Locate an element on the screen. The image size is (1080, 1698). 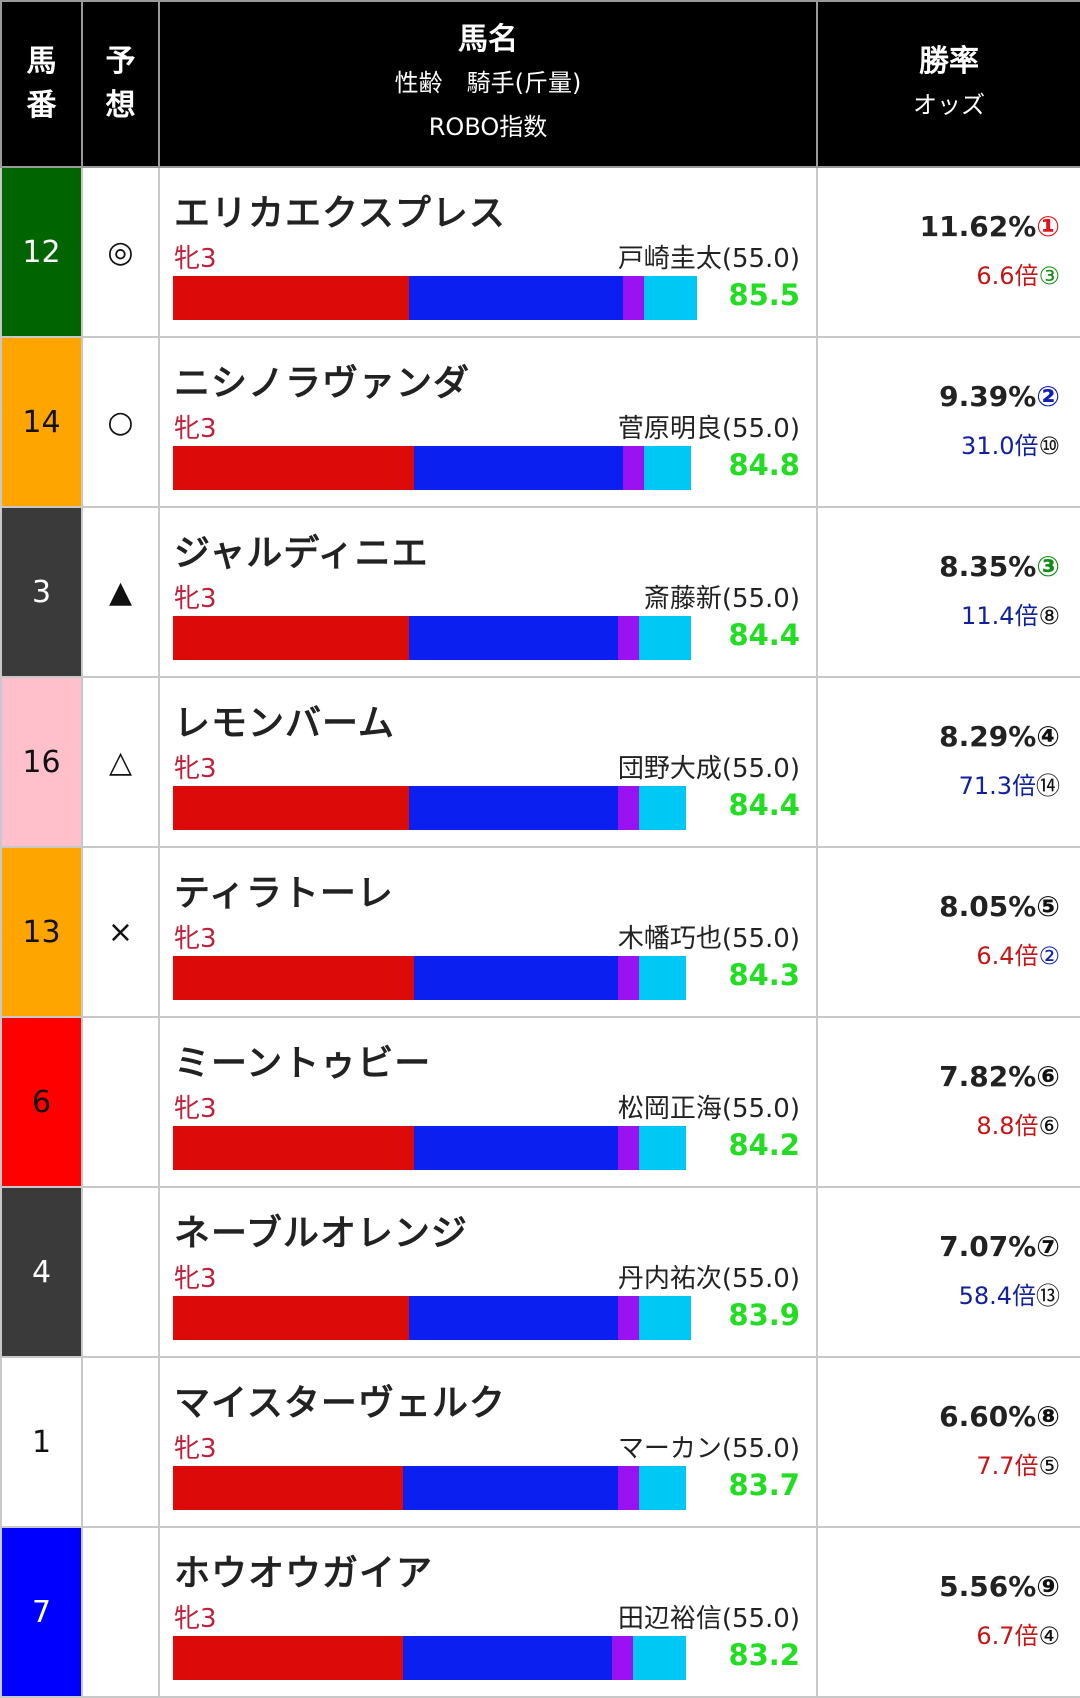
win-rate-value: 9.39% is located at coordinates (988, 396).